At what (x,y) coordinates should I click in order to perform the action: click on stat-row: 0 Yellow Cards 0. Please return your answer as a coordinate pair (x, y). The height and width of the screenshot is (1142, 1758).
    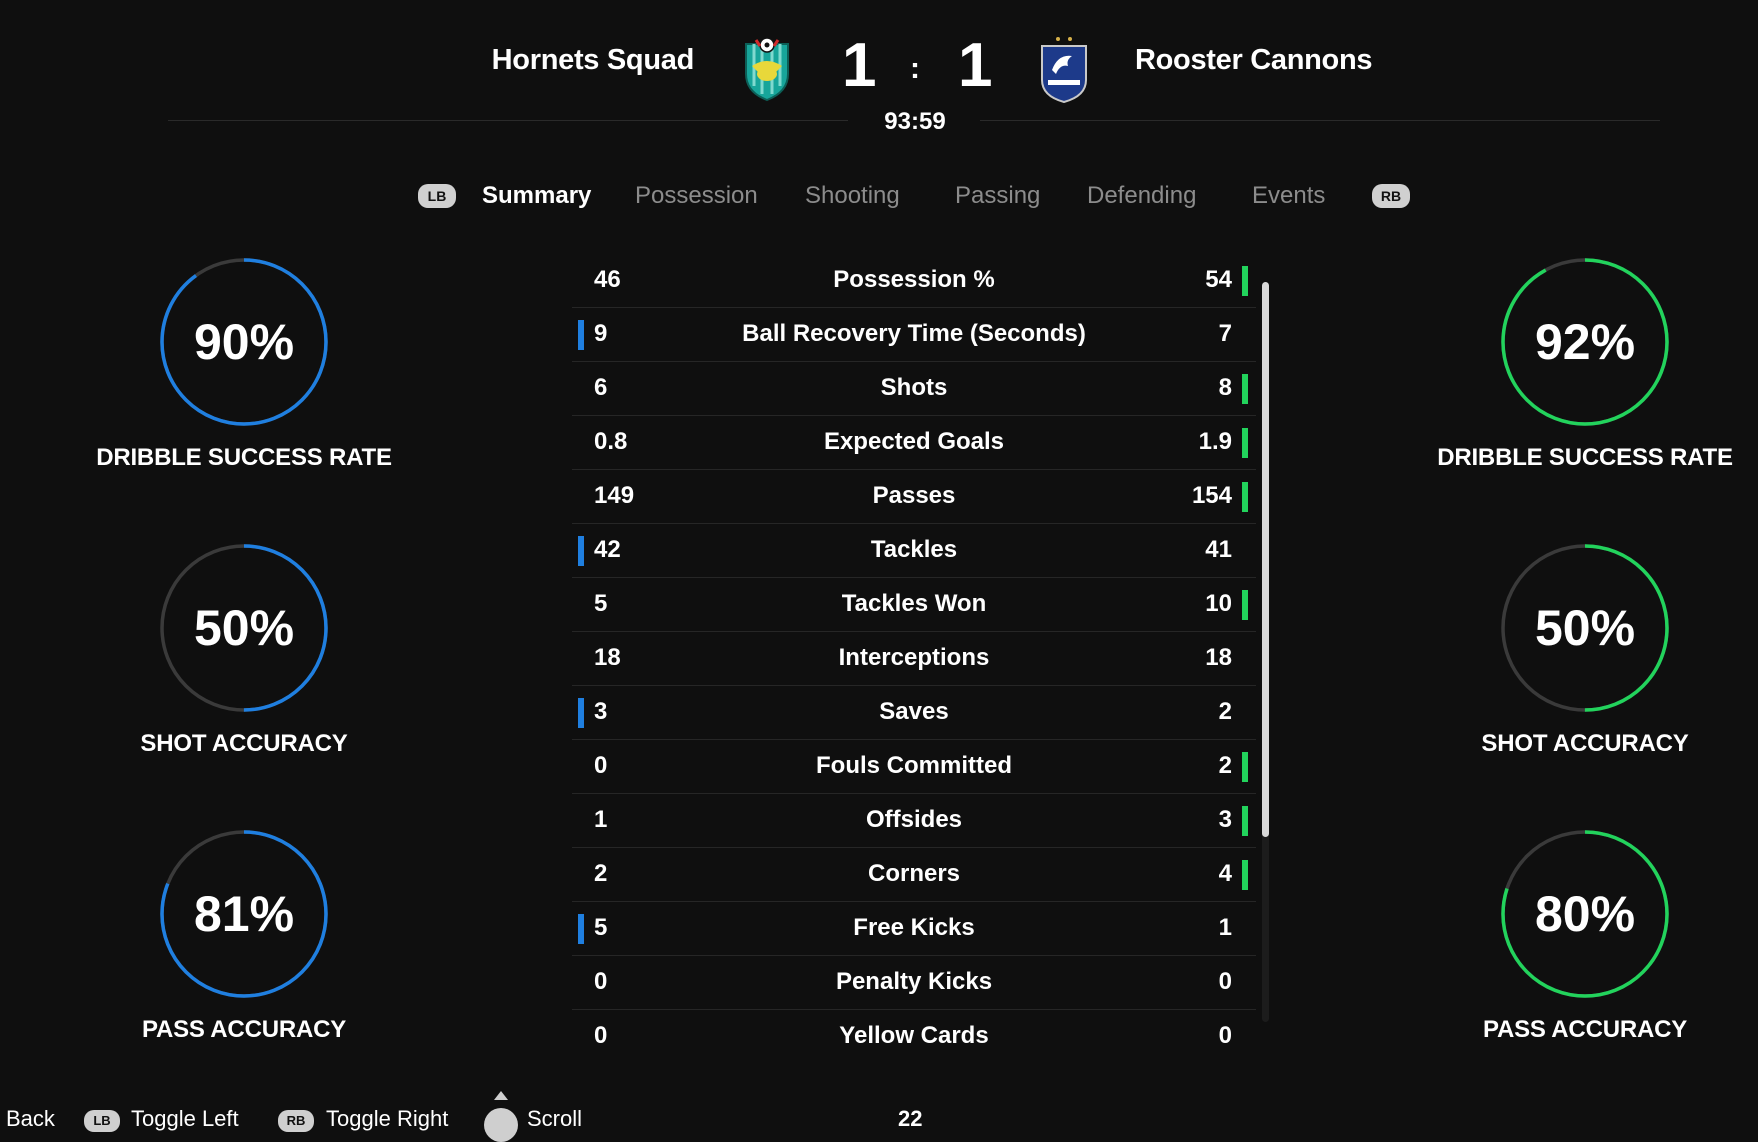
    Looking at the image, I should click on (914, 1036).